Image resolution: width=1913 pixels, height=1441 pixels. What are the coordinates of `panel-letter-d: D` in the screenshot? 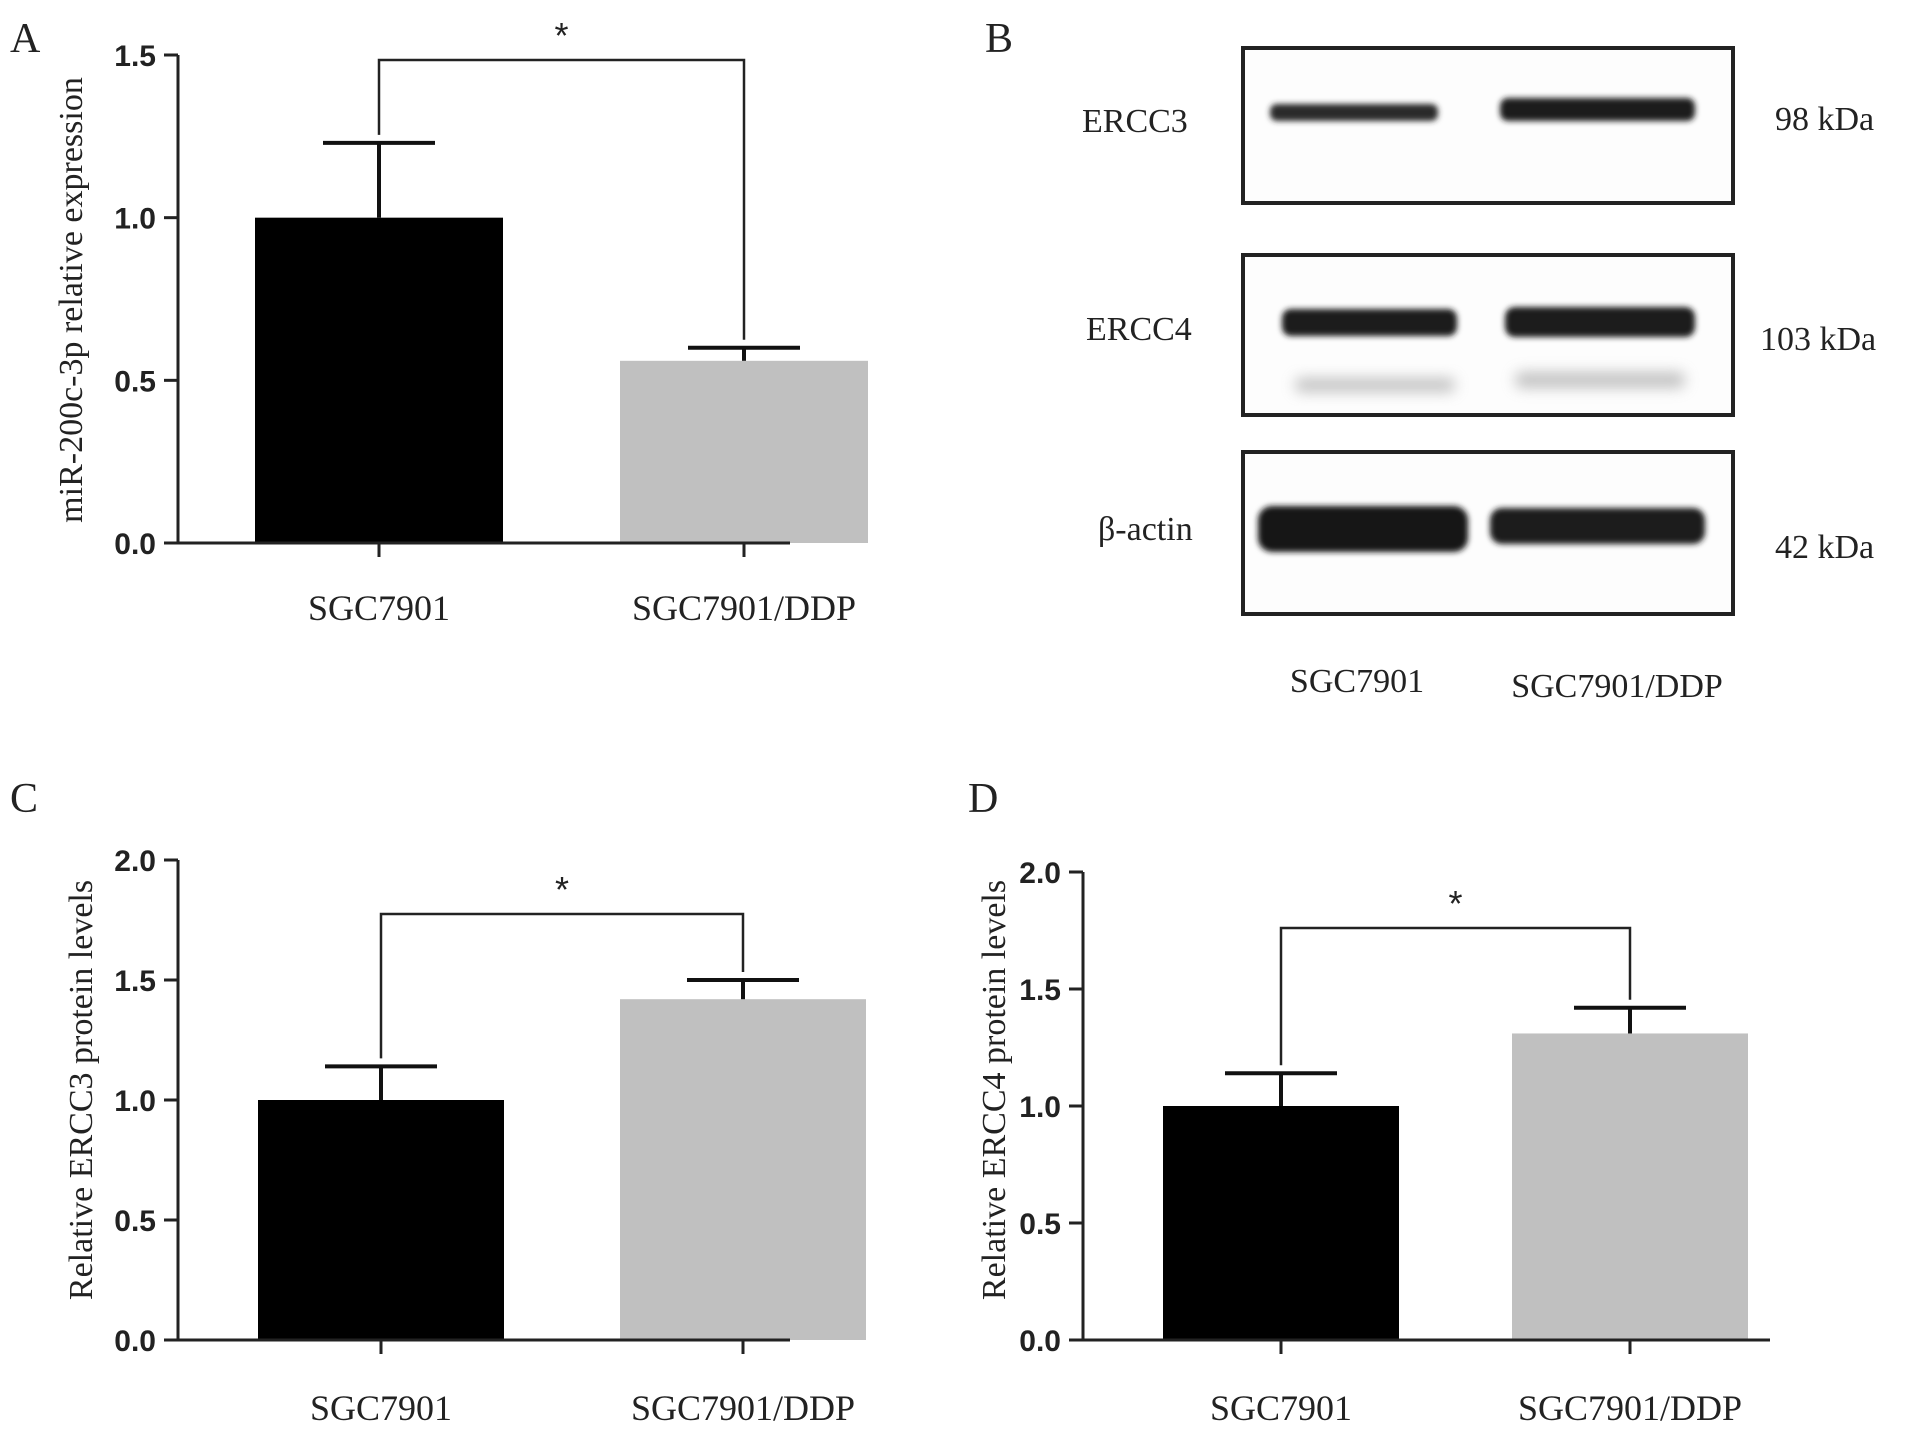 It's located at (983, 799).